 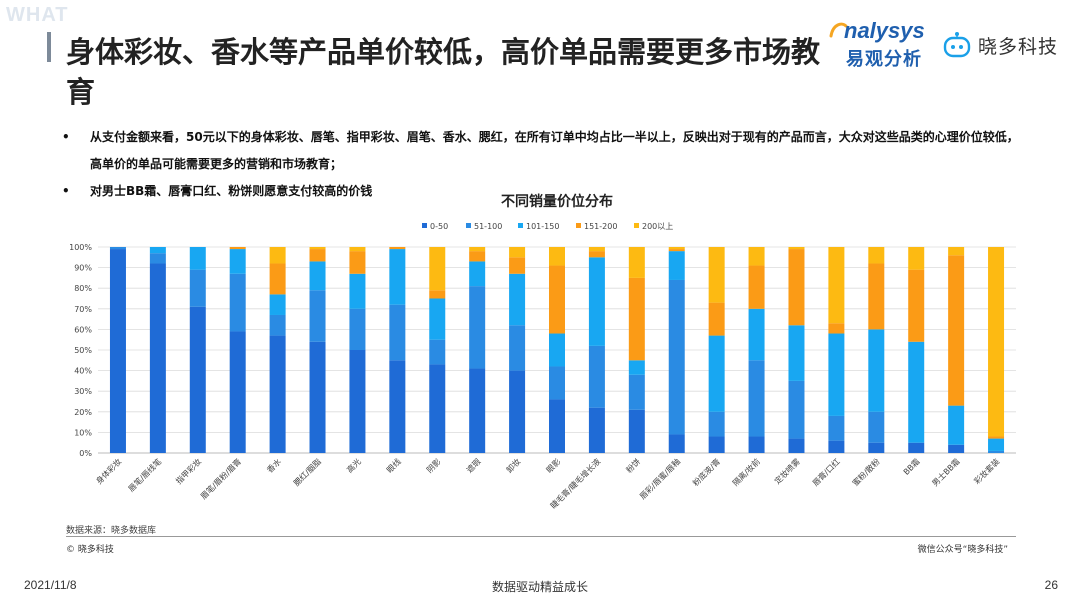 What do you see at coordinates (513, 465) in the screenshot?
I see `x-tick-label: 卸妆` at bounding box center [513, 465].